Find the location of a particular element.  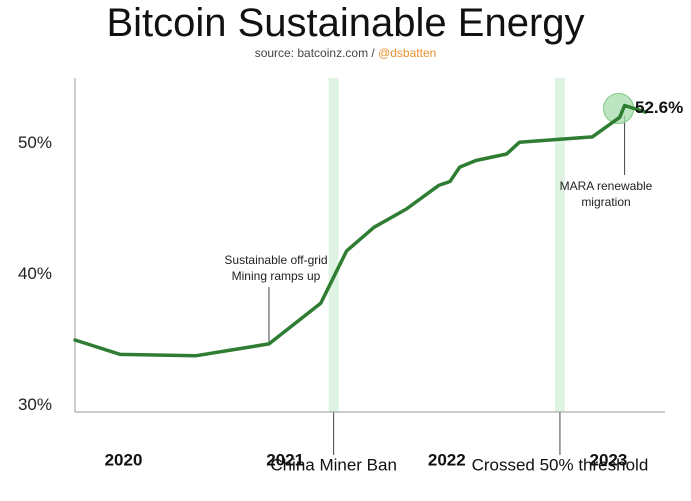

annotation-text: Sustainable off-grid is located at coordinates (275, 260).